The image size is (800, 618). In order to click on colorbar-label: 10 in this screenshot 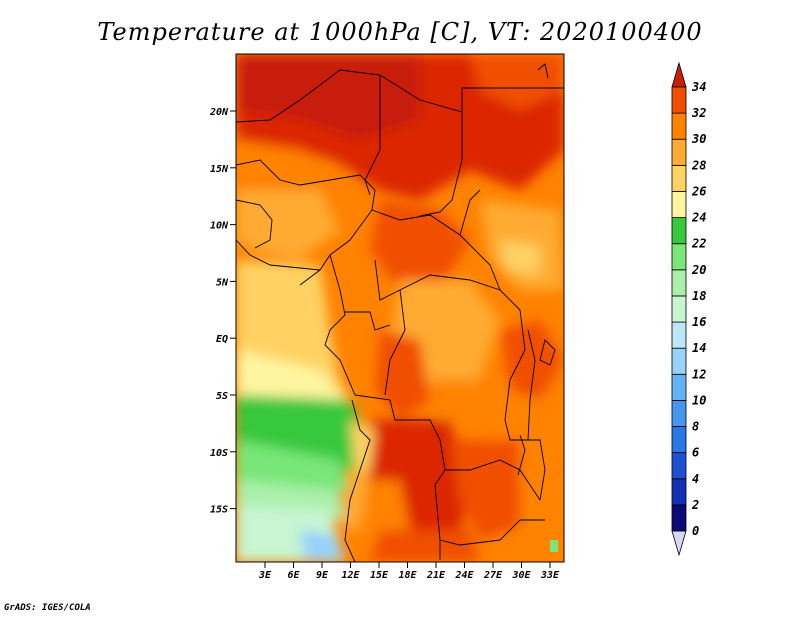, I will do `click(699, 400)`.